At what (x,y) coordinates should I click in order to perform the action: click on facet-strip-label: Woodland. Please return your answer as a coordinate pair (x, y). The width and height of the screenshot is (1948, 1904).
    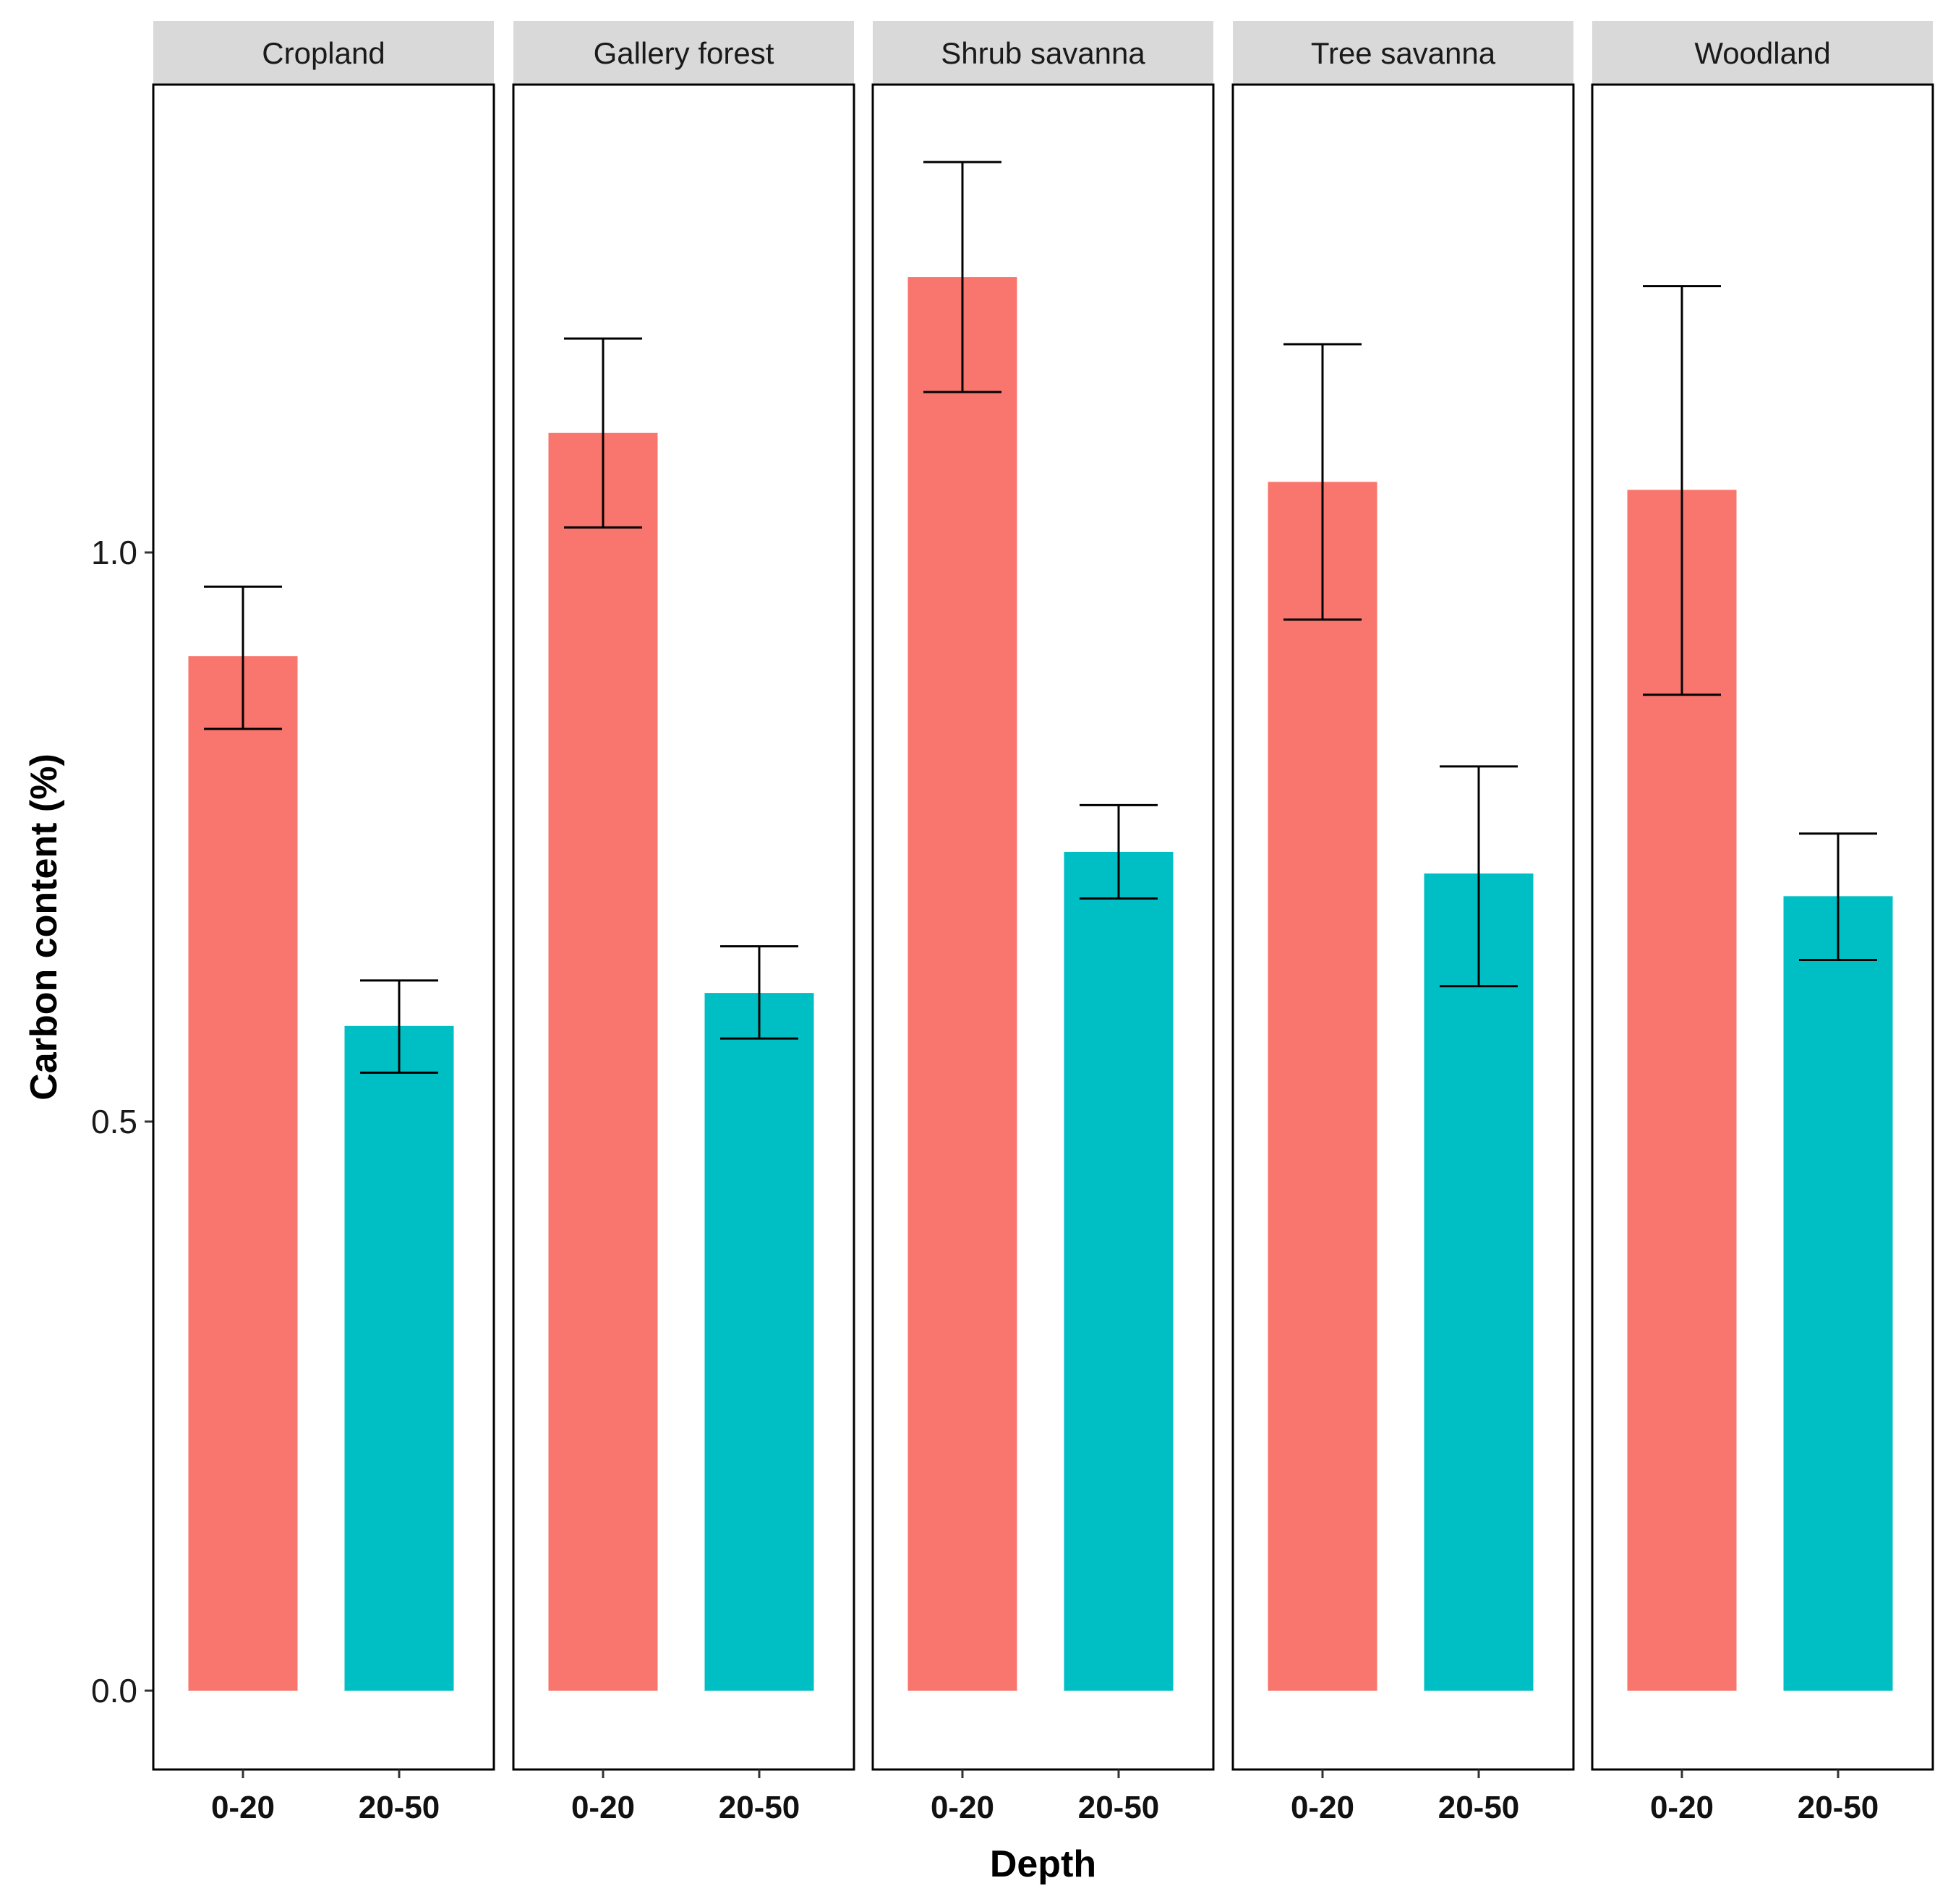
    Looking at the image, I should click on (1762, 53).